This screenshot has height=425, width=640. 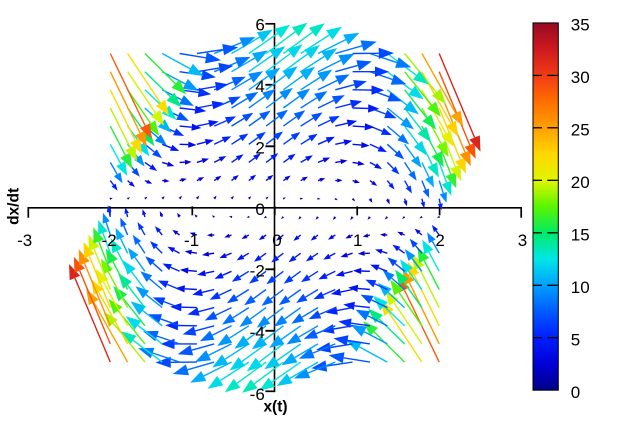 I want to click on svg-text: 30, so click(x=580, y=77).